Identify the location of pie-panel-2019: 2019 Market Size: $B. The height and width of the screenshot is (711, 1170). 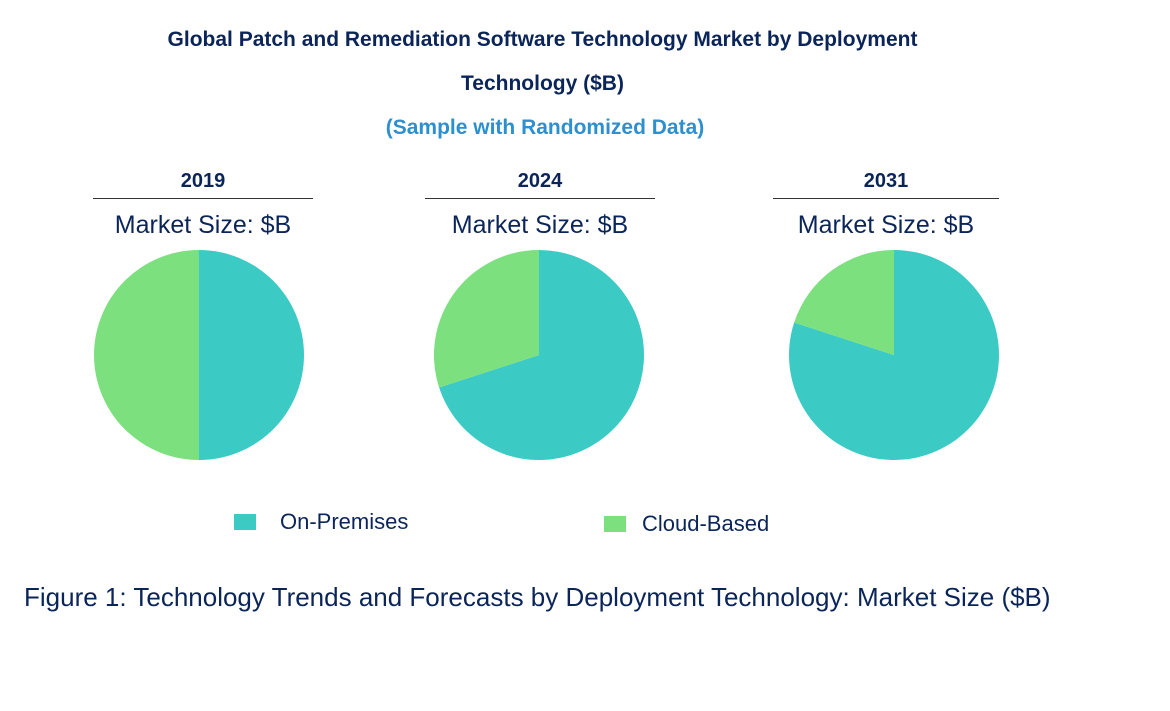
(203, 203).